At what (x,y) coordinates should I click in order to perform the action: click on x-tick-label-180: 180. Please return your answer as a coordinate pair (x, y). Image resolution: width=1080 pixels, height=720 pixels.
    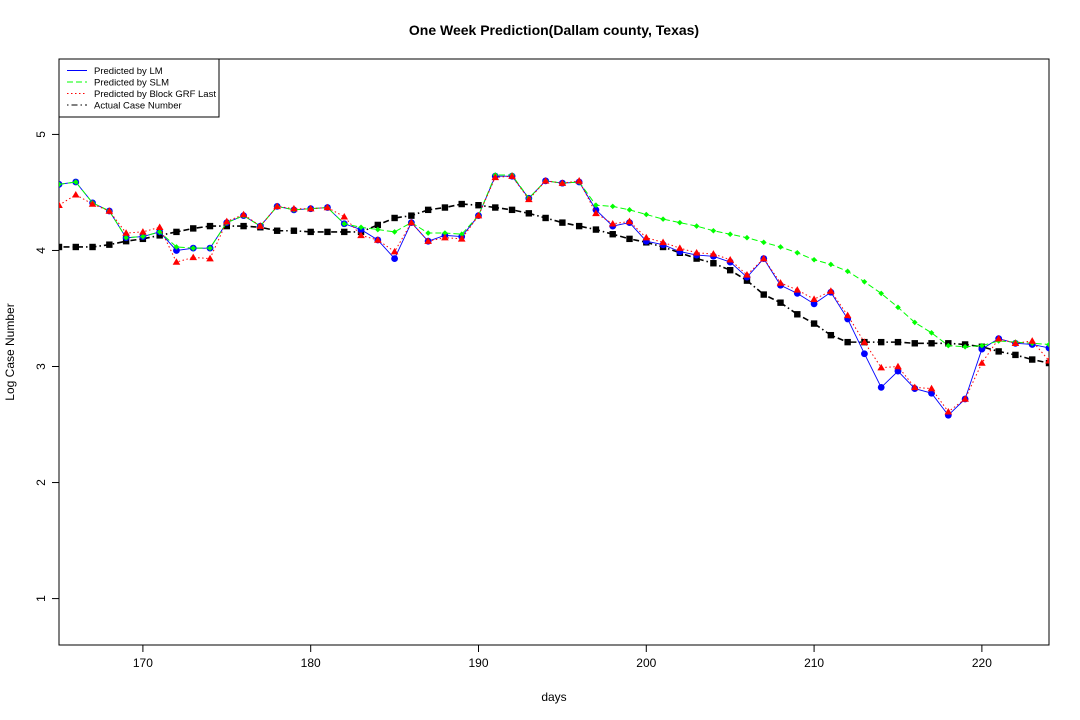
    Looking at the image, I should click on (311, 663).